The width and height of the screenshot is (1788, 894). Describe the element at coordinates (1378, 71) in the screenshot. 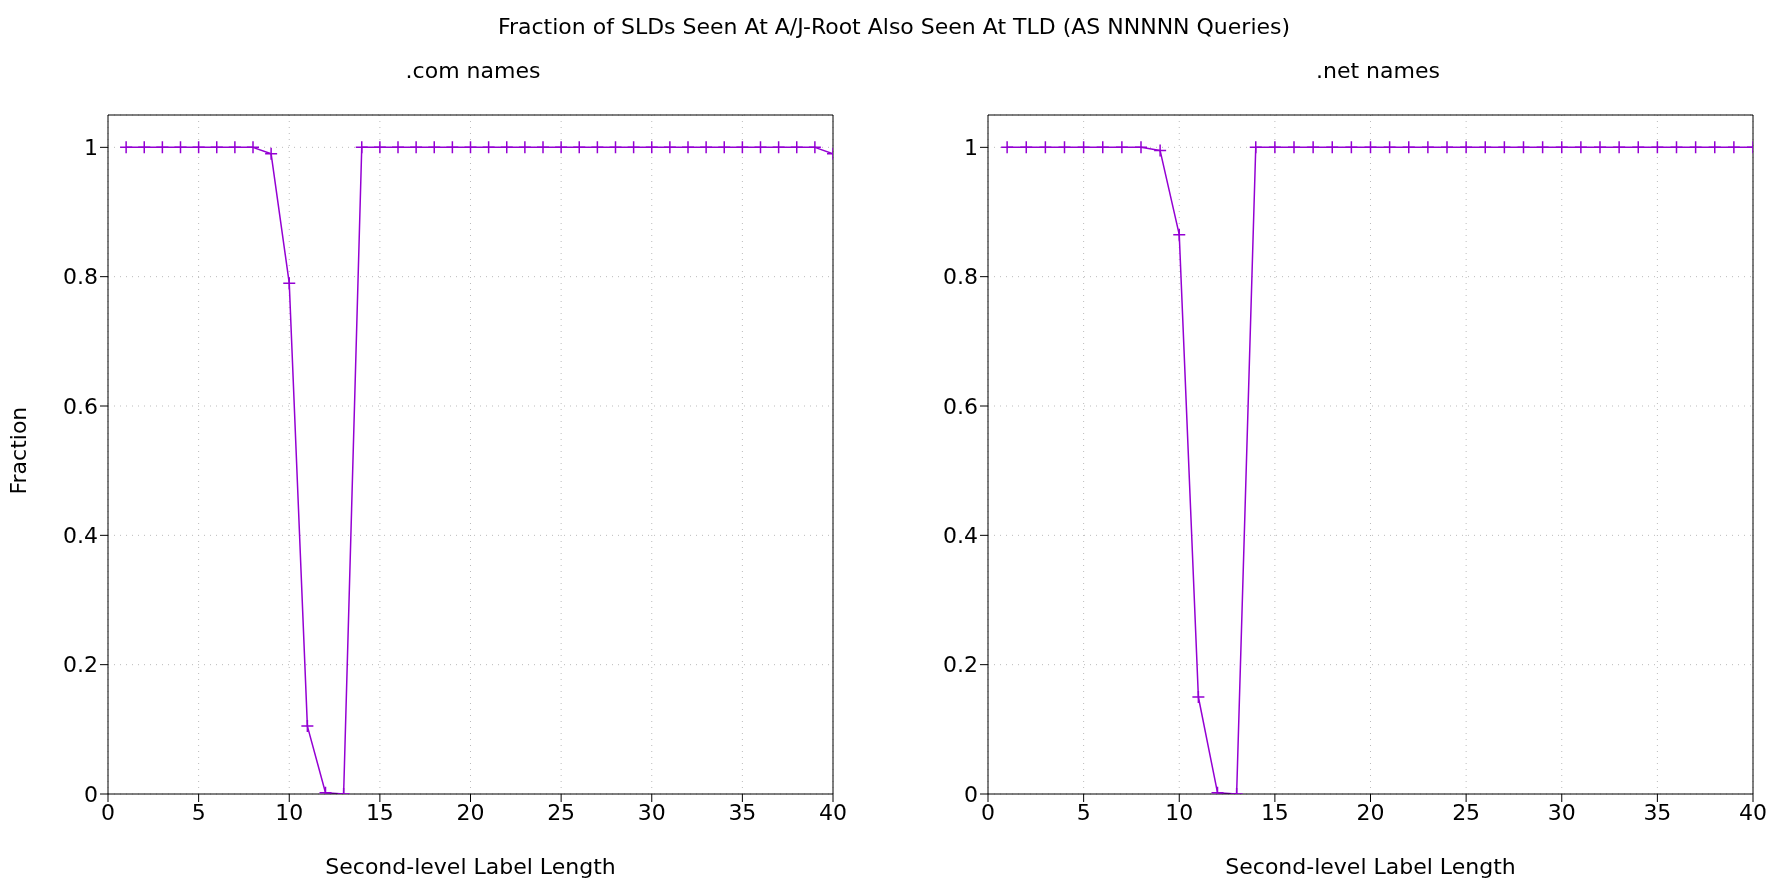

I see `chart-subtitle: .net names` at that location.